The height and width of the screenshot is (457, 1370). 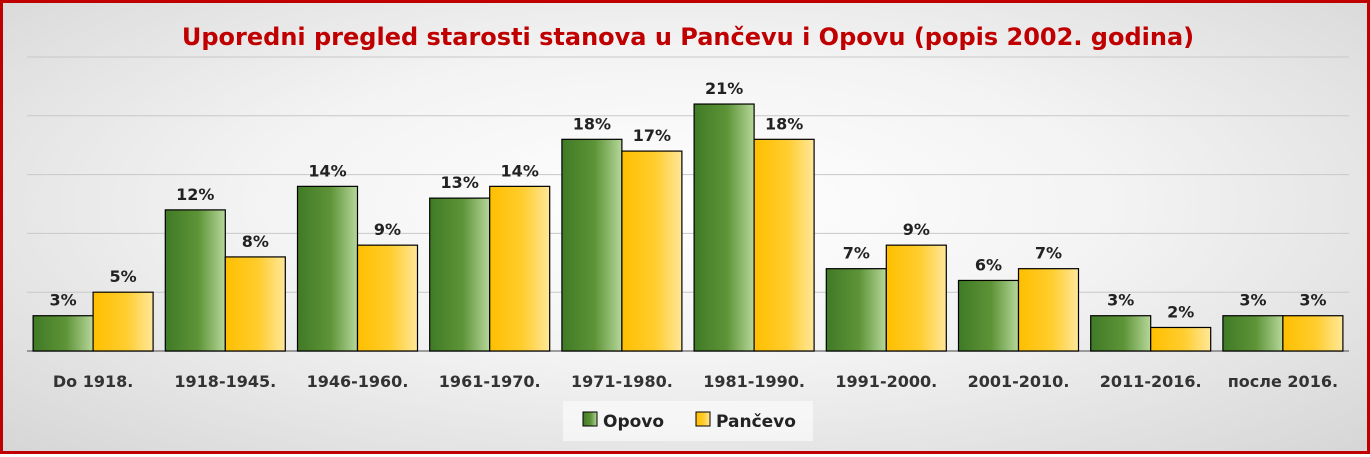 What do you see at coordinates (988, 264) in the screenshot?
I see `data-label-opovo: 6%` at bounding box center [988, 264].